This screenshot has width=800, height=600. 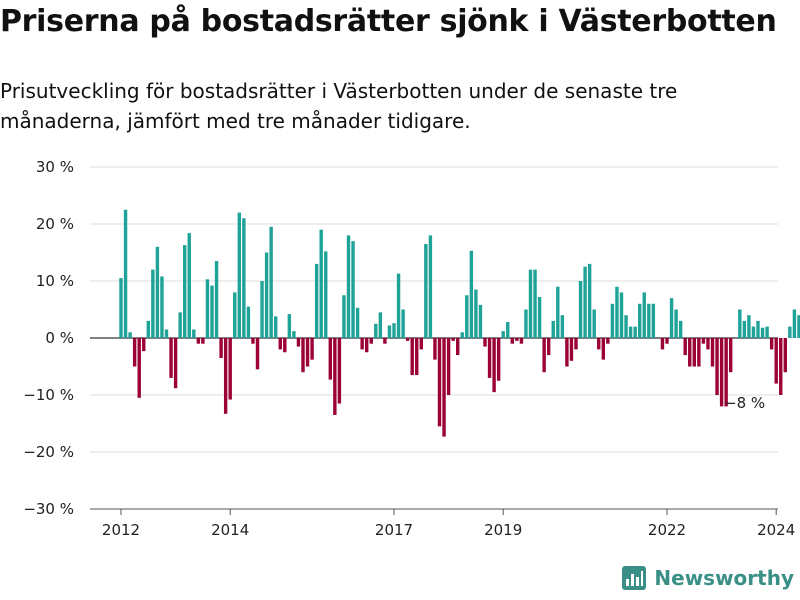 What do you see at coordinates (48, 509) in the screenshot?
I see `y-tick-label: −30 %` at bounding box center [48, 509].